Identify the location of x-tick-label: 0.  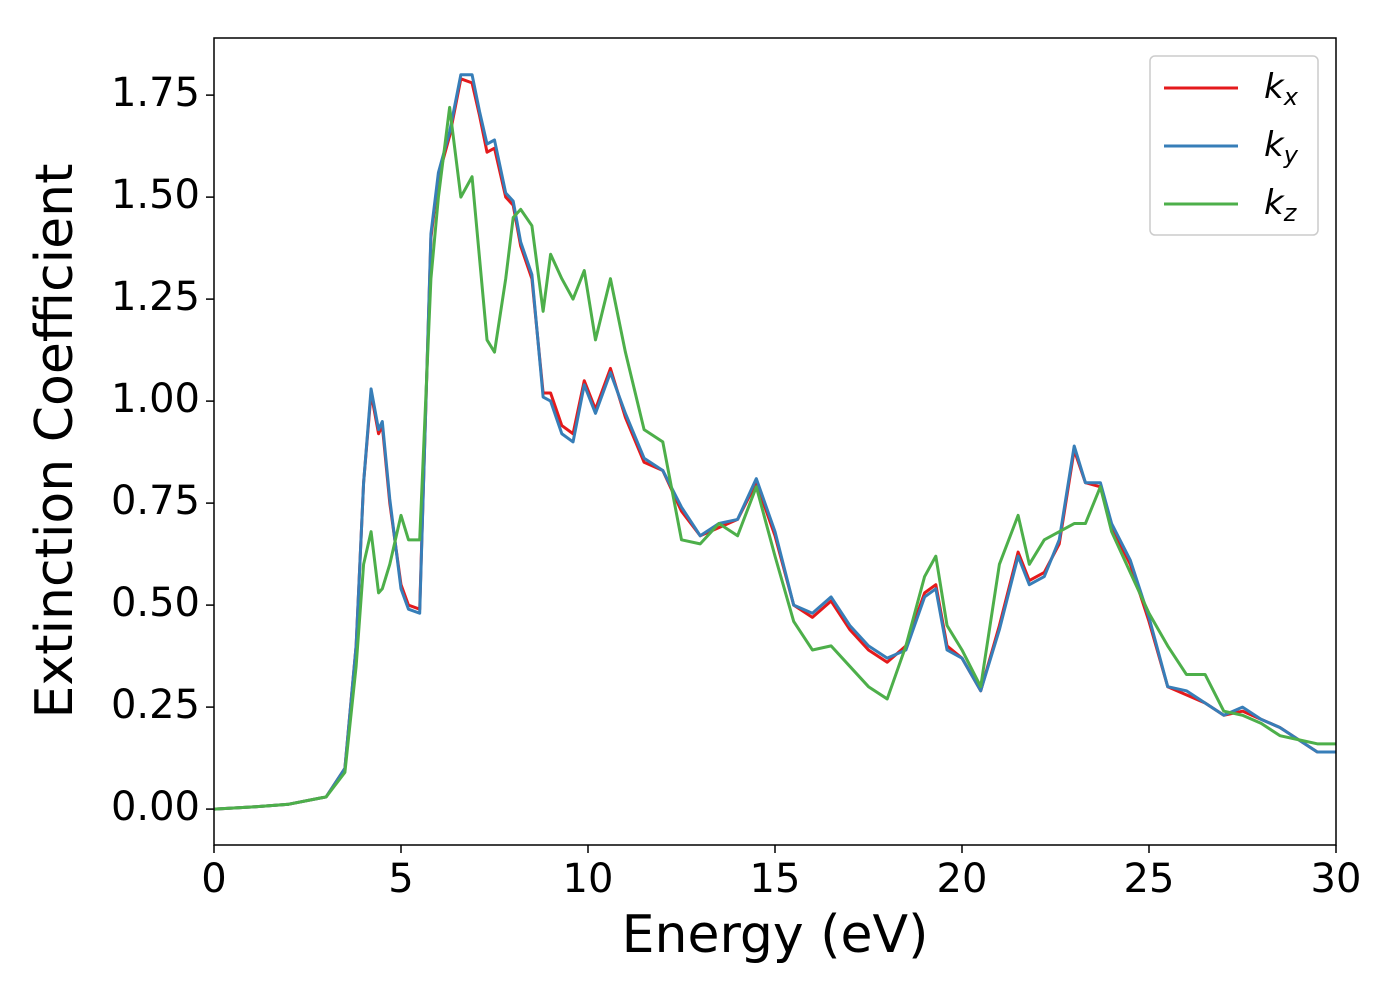
(213, 879).